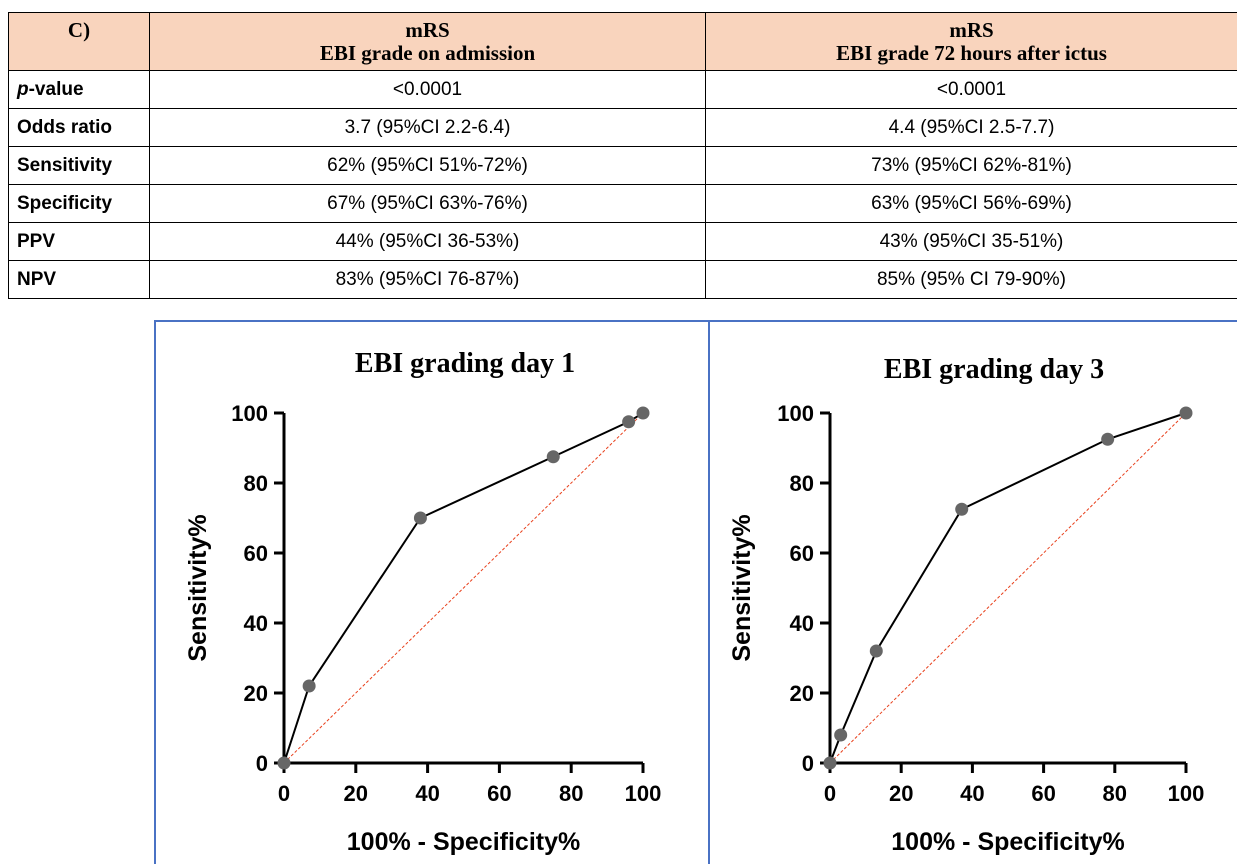 The width and height of the screenshot is (1237, 864). I want to click on cell-72h: 63% (95%CI 56%-69%), so click(971, 204).